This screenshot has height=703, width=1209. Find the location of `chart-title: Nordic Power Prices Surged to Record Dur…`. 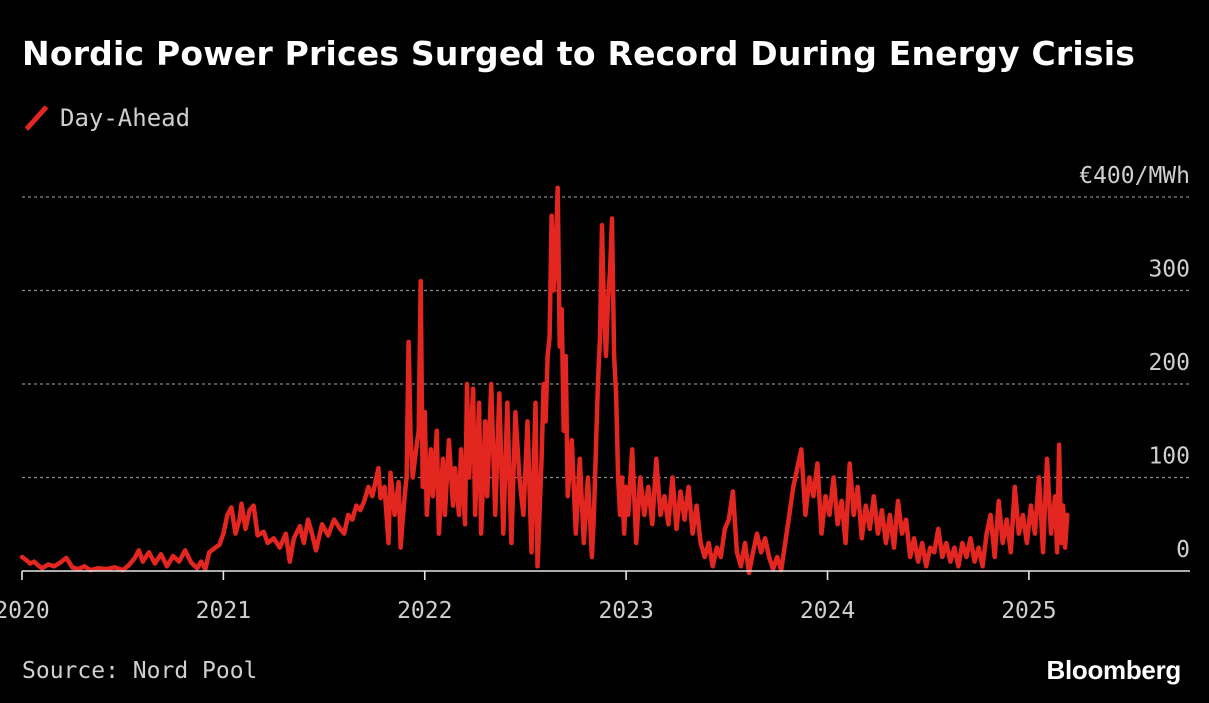

chart-title: Nordic Power Prices Surged to Record Dur… is located at coordinates (579, 53).